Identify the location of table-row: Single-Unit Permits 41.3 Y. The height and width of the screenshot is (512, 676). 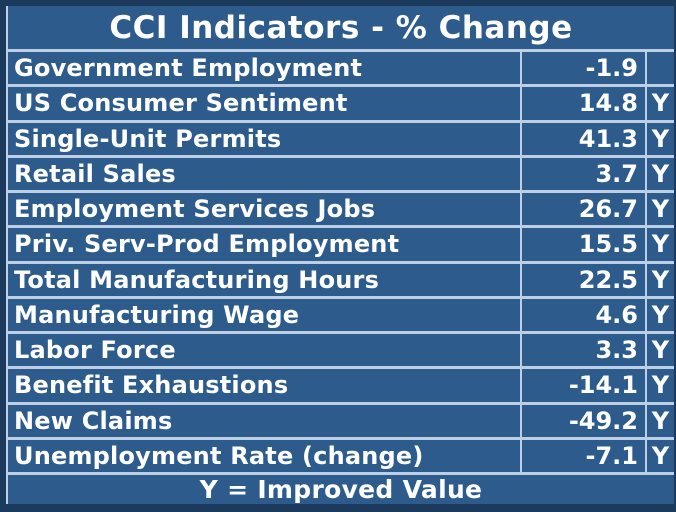
(341, 140).